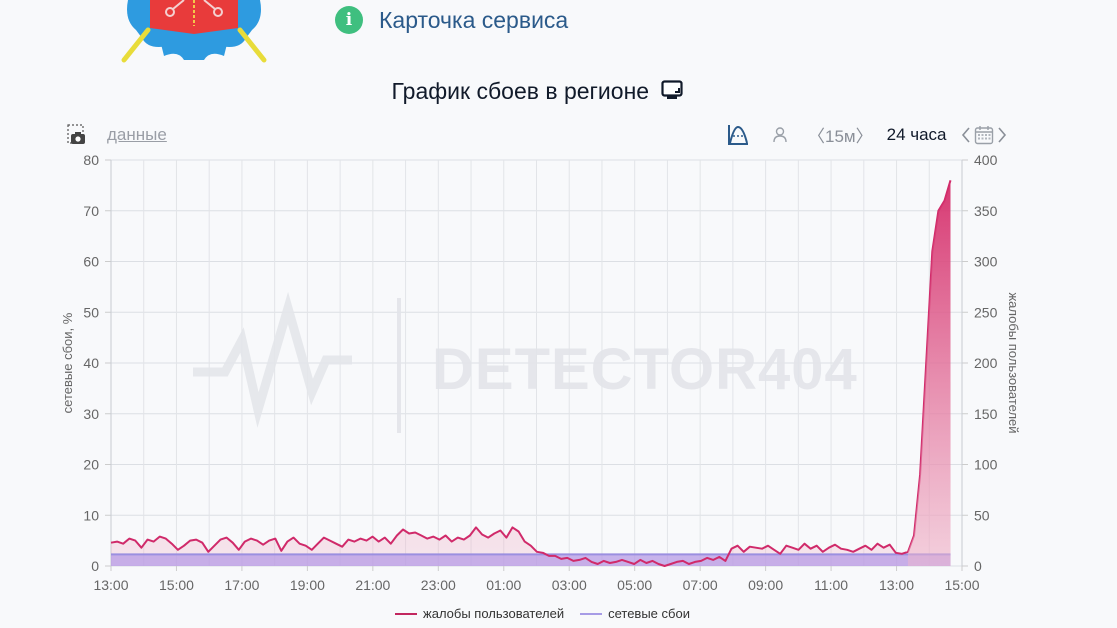  Describe the element at coordinates (986, 262) in the screenshot. I see `svg-text: 300` at that location.